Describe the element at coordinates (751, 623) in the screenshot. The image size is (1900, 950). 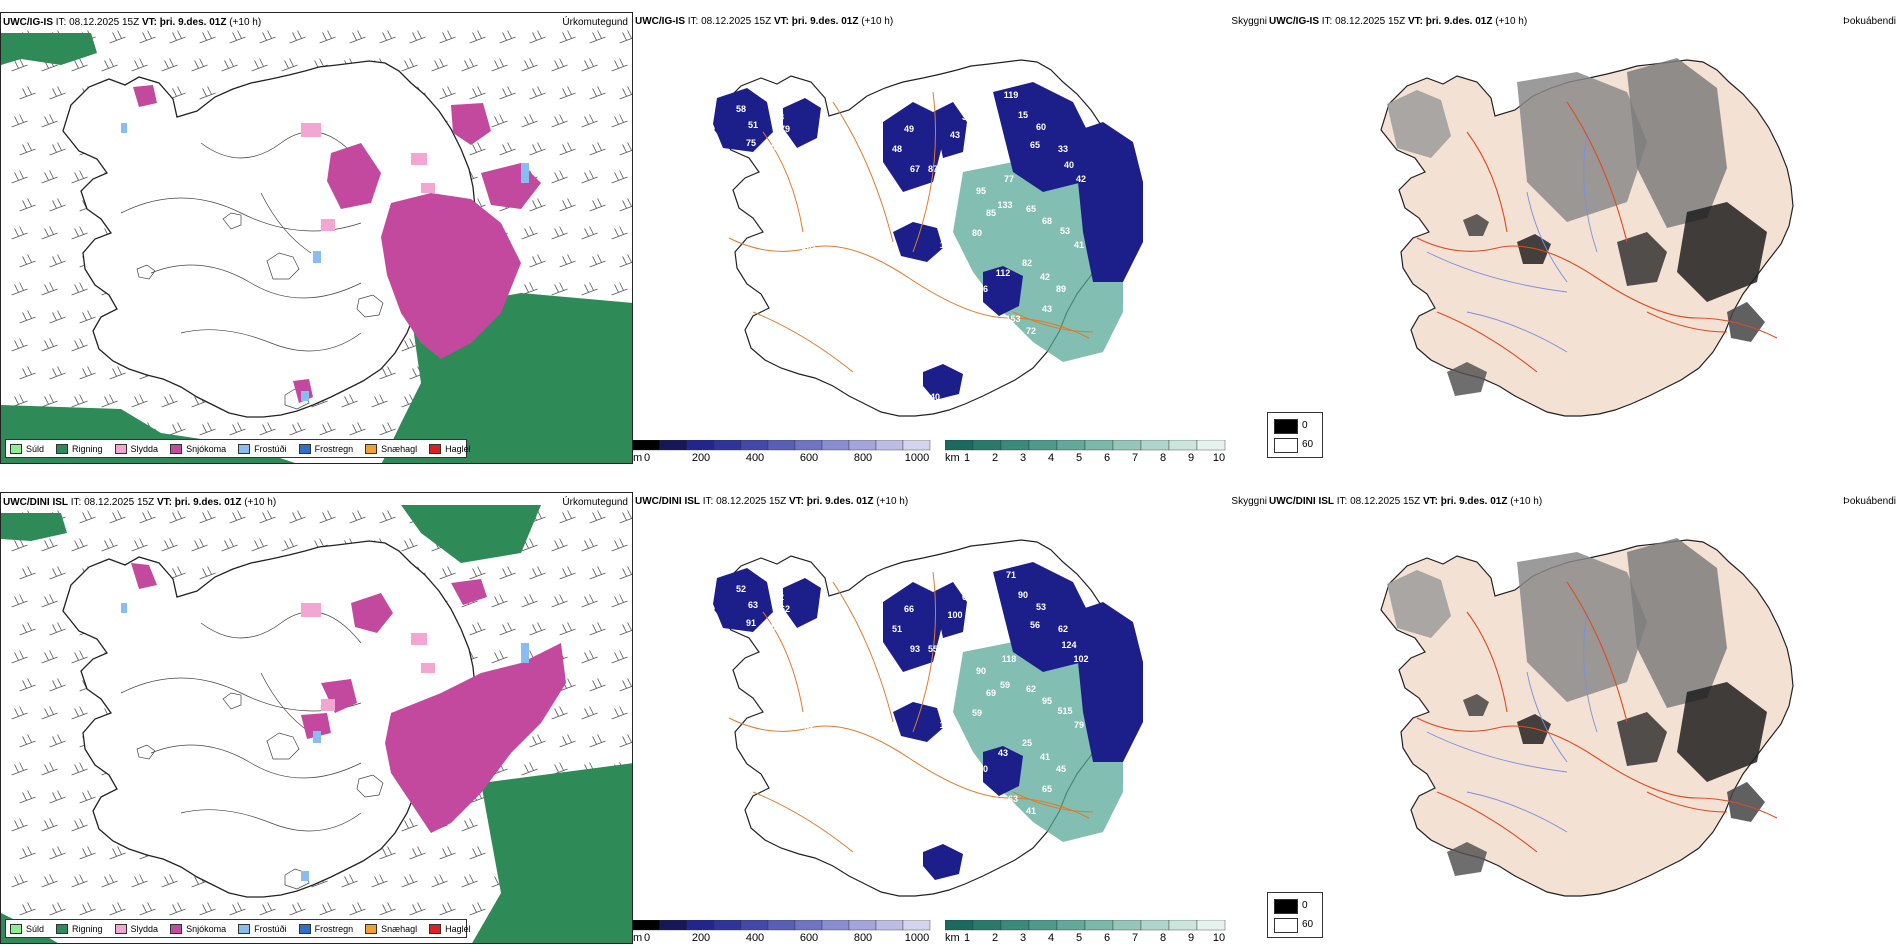
I see `visibility-value-label: 91` at that location.